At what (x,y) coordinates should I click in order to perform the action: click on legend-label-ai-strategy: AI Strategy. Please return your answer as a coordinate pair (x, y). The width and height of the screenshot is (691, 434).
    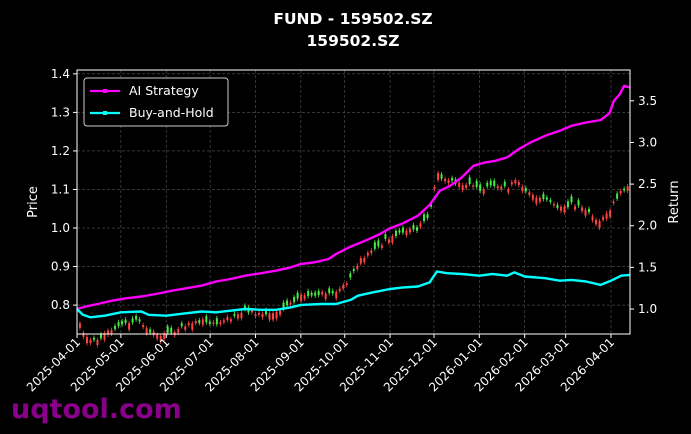
    Looking at the image, I should click on (164, 90).